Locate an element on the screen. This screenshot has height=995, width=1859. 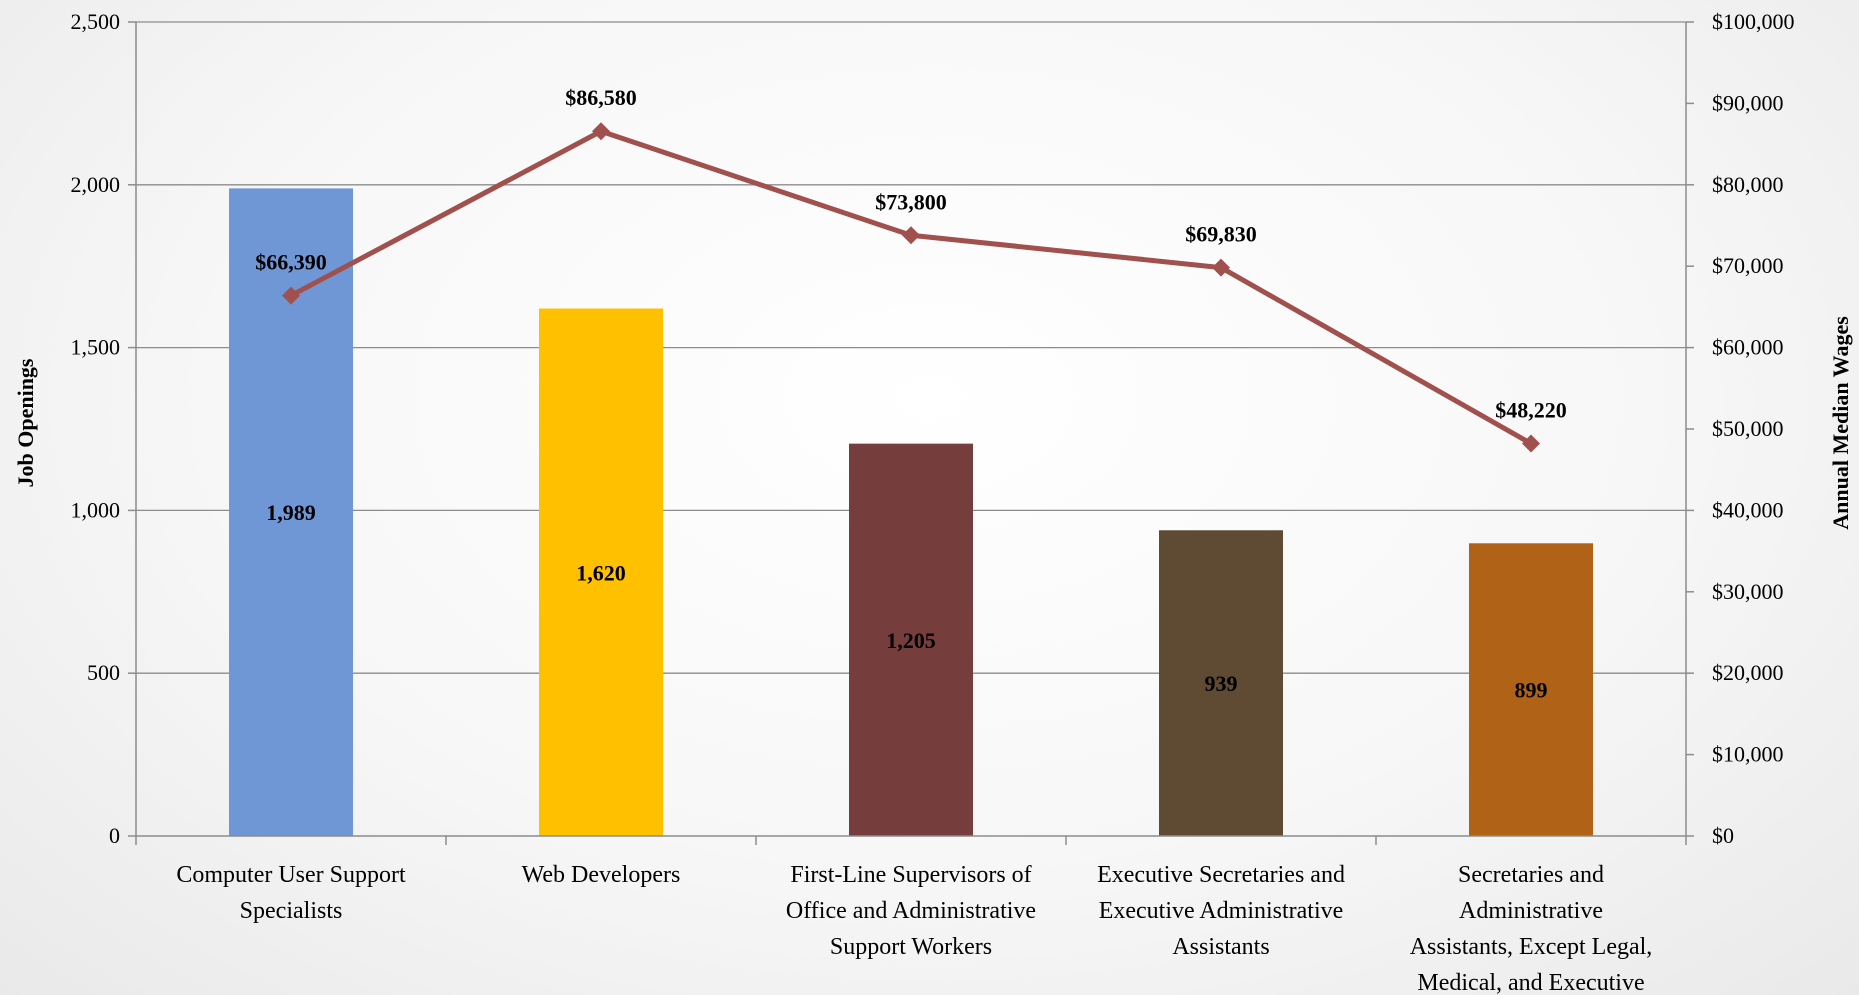
right-tick-label: $40,000 is located at coordinates (1748, 509).